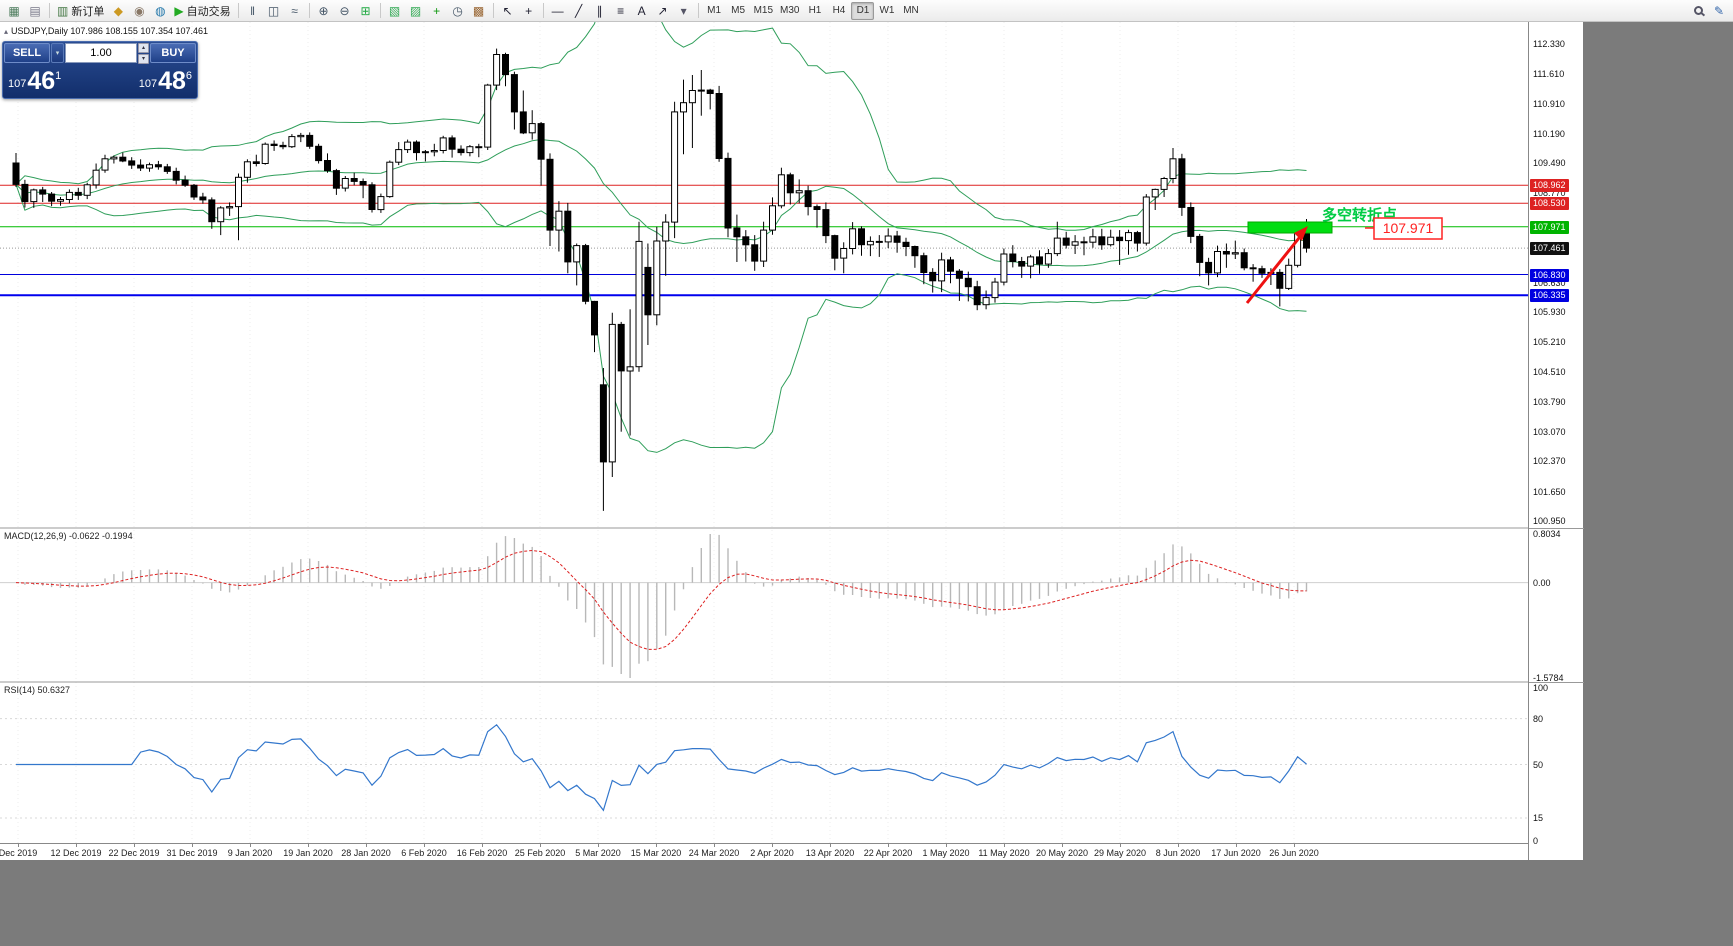  Describe the element at coordinates (738, 10) in the screenshot. I see `timeframe-m5-button: M5` at that location.